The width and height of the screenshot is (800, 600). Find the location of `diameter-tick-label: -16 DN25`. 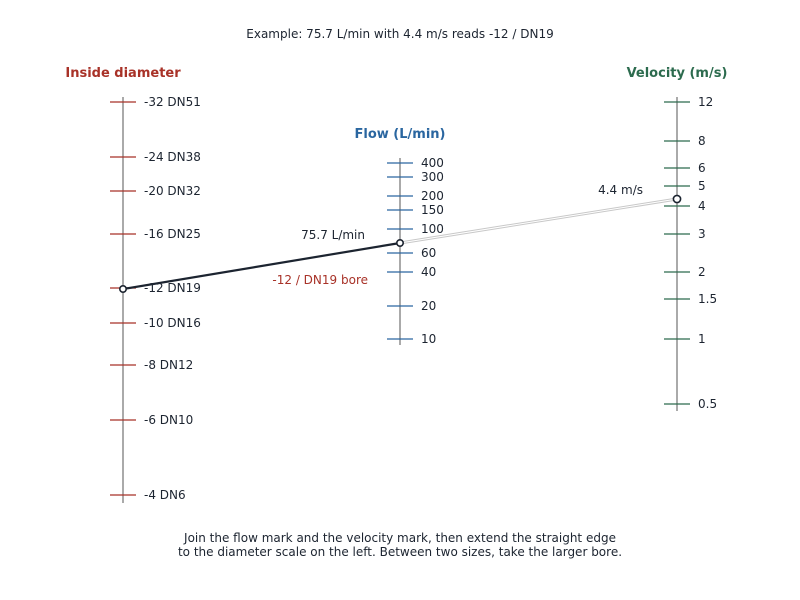

diameter-tick-label: -16 DN25 is located at coordinates (172, 234).